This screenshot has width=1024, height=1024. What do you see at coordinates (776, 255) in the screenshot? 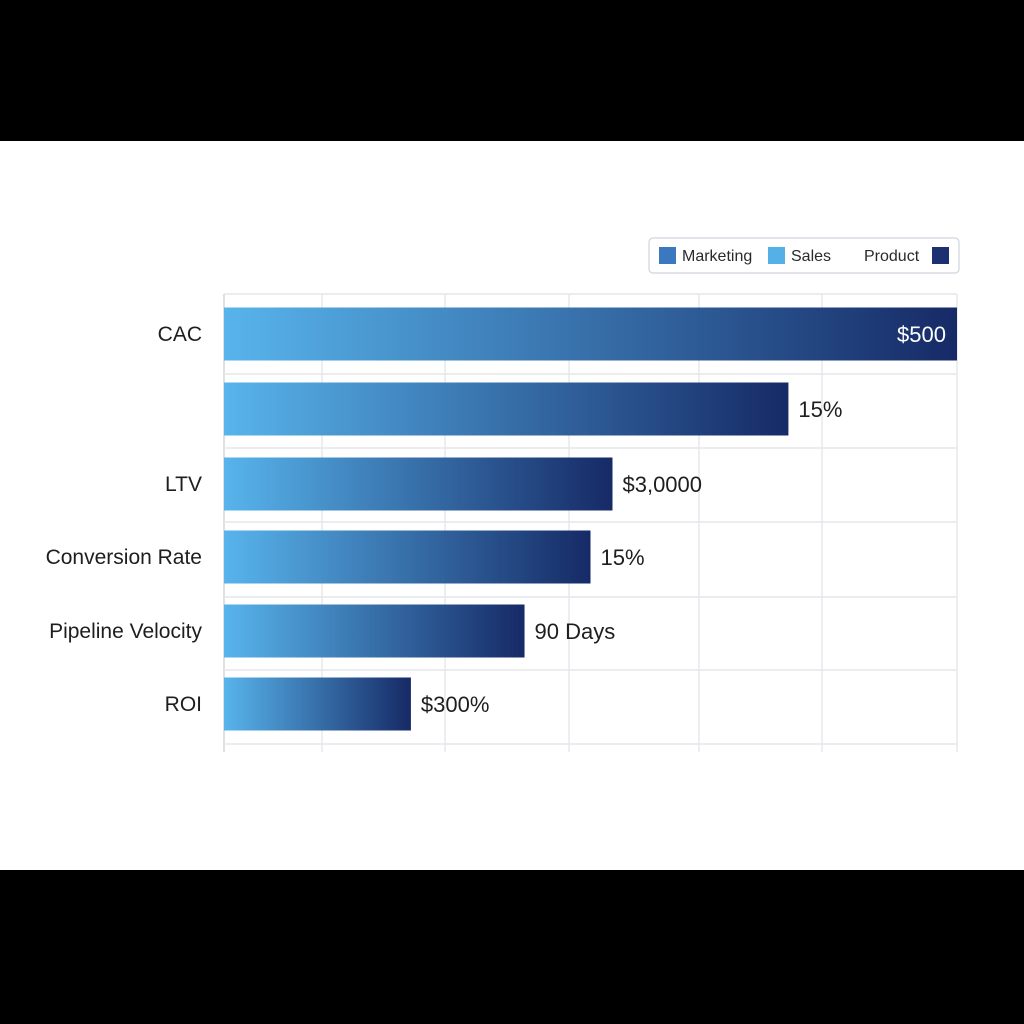
I see `legend-swatch-sales` at bounding box center [776, 255].